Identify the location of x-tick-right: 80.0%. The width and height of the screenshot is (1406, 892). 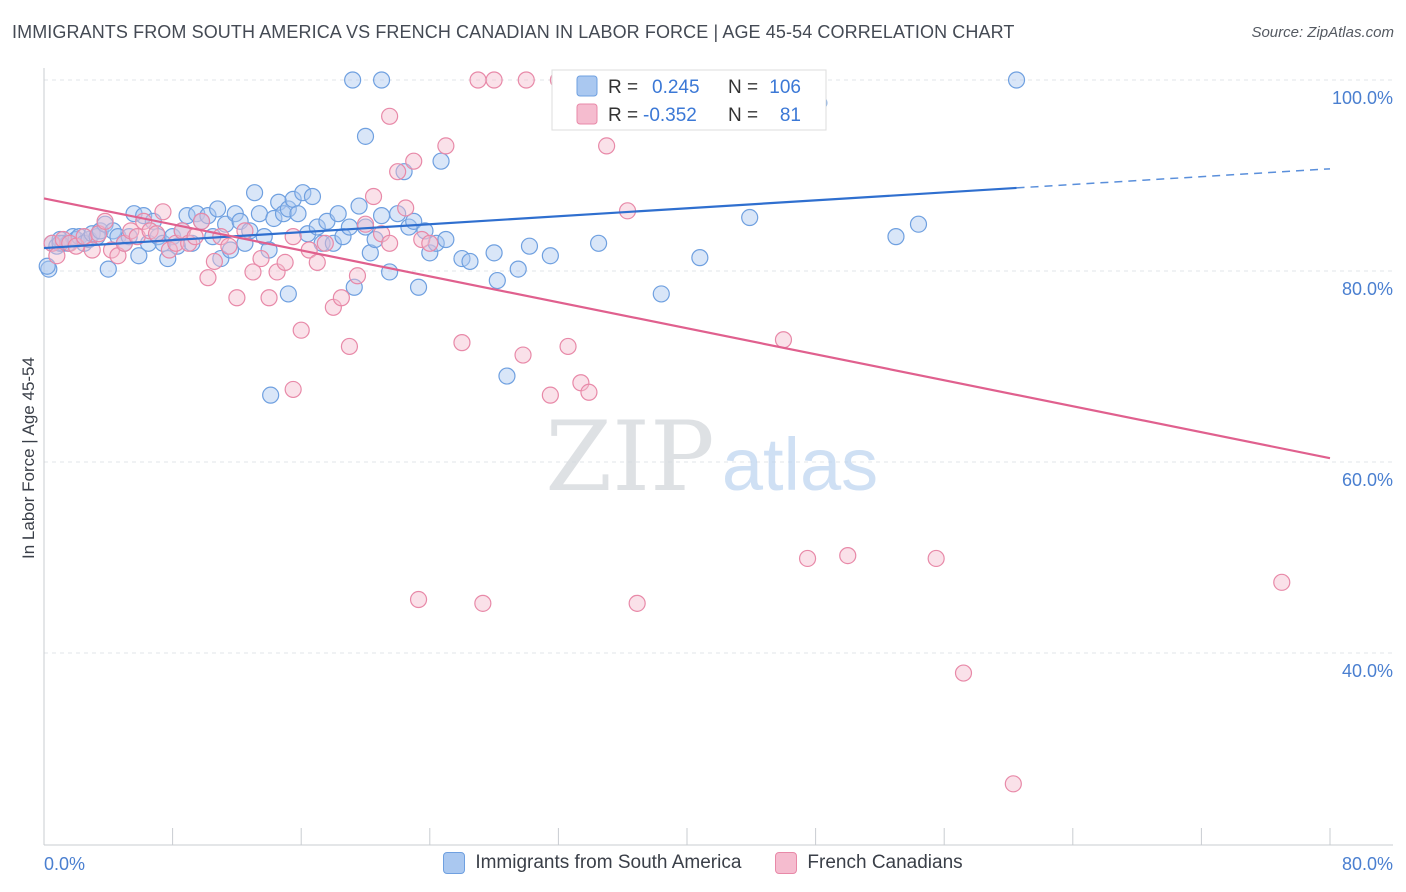
(1367, 864).